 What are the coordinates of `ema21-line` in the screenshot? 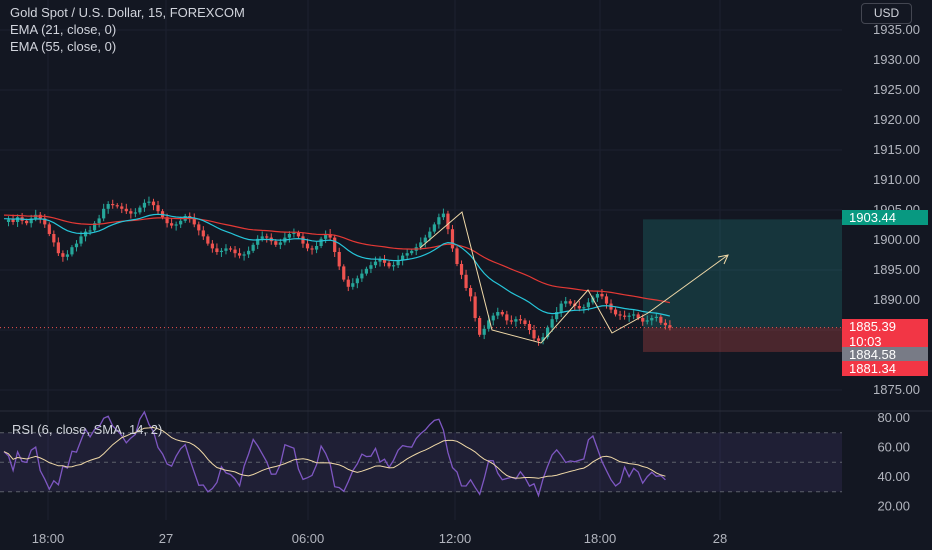 It's located at (337, 265).